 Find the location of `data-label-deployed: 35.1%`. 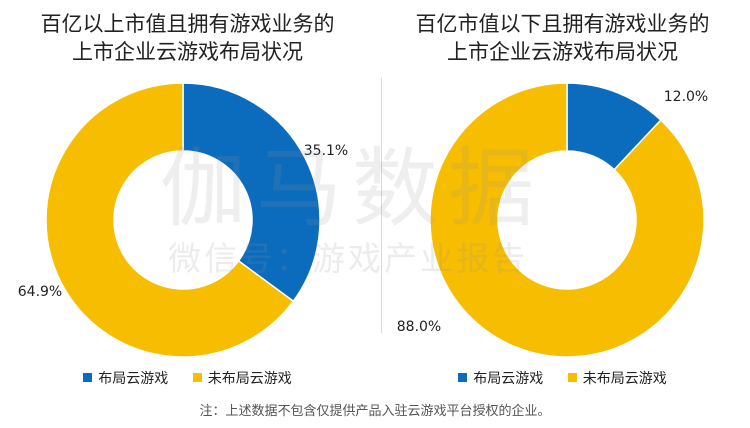

data-label-deployed: 35.1% is located at coordinates (326, 151).